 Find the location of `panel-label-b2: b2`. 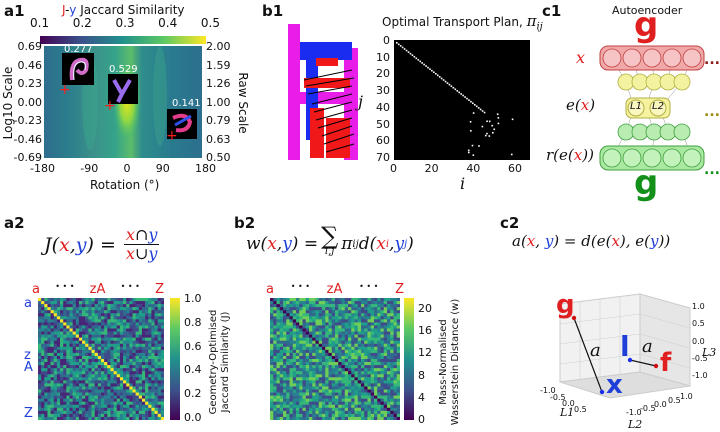

panel-label-b2: b2 is located at coordinates (245, 223).